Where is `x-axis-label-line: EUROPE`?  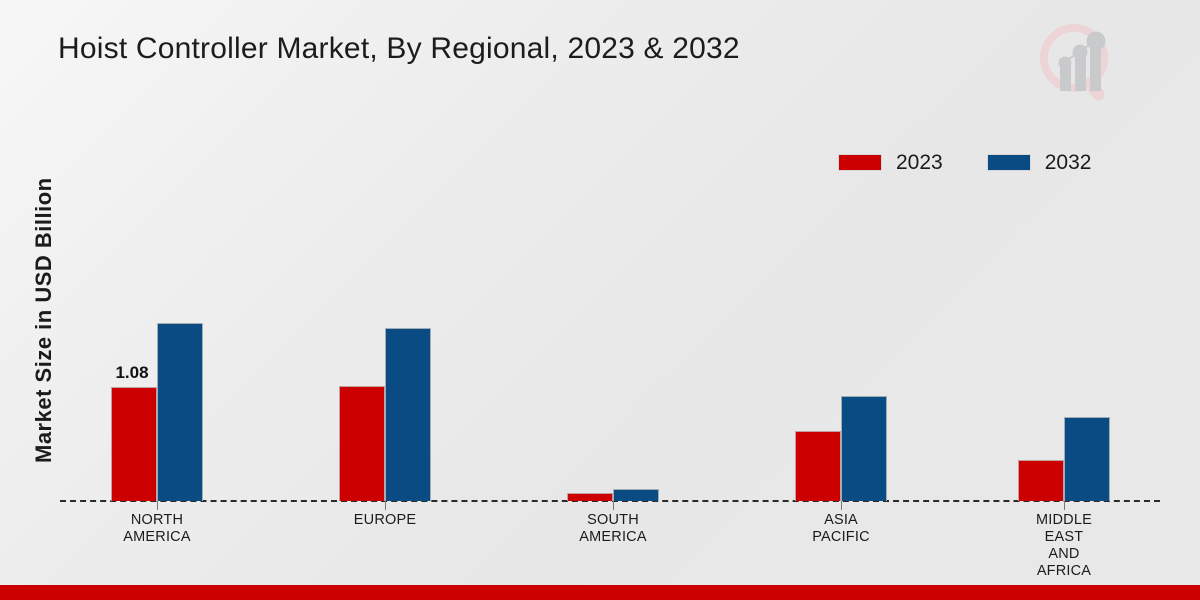
x-axis-label-line: EUROPE is located at coordinates (385, 520).